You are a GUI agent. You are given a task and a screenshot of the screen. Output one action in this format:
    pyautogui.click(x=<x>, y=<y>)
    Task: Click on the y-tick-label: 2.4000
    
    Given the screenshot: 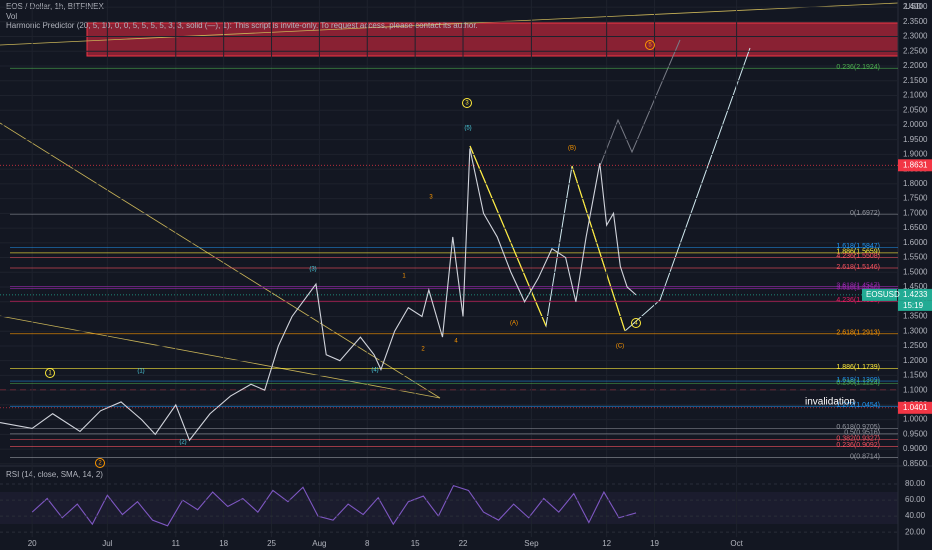 What is the action you would take?
    pyautogui.click(x=915, y=6)
    